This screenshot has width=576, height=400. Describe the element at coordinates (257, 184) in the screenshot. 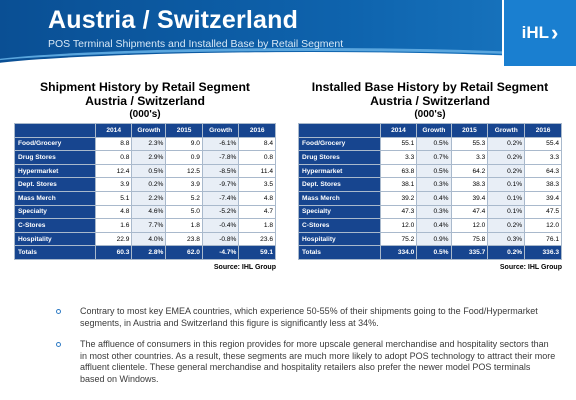

I see `table-cell: 3.5` at that location.